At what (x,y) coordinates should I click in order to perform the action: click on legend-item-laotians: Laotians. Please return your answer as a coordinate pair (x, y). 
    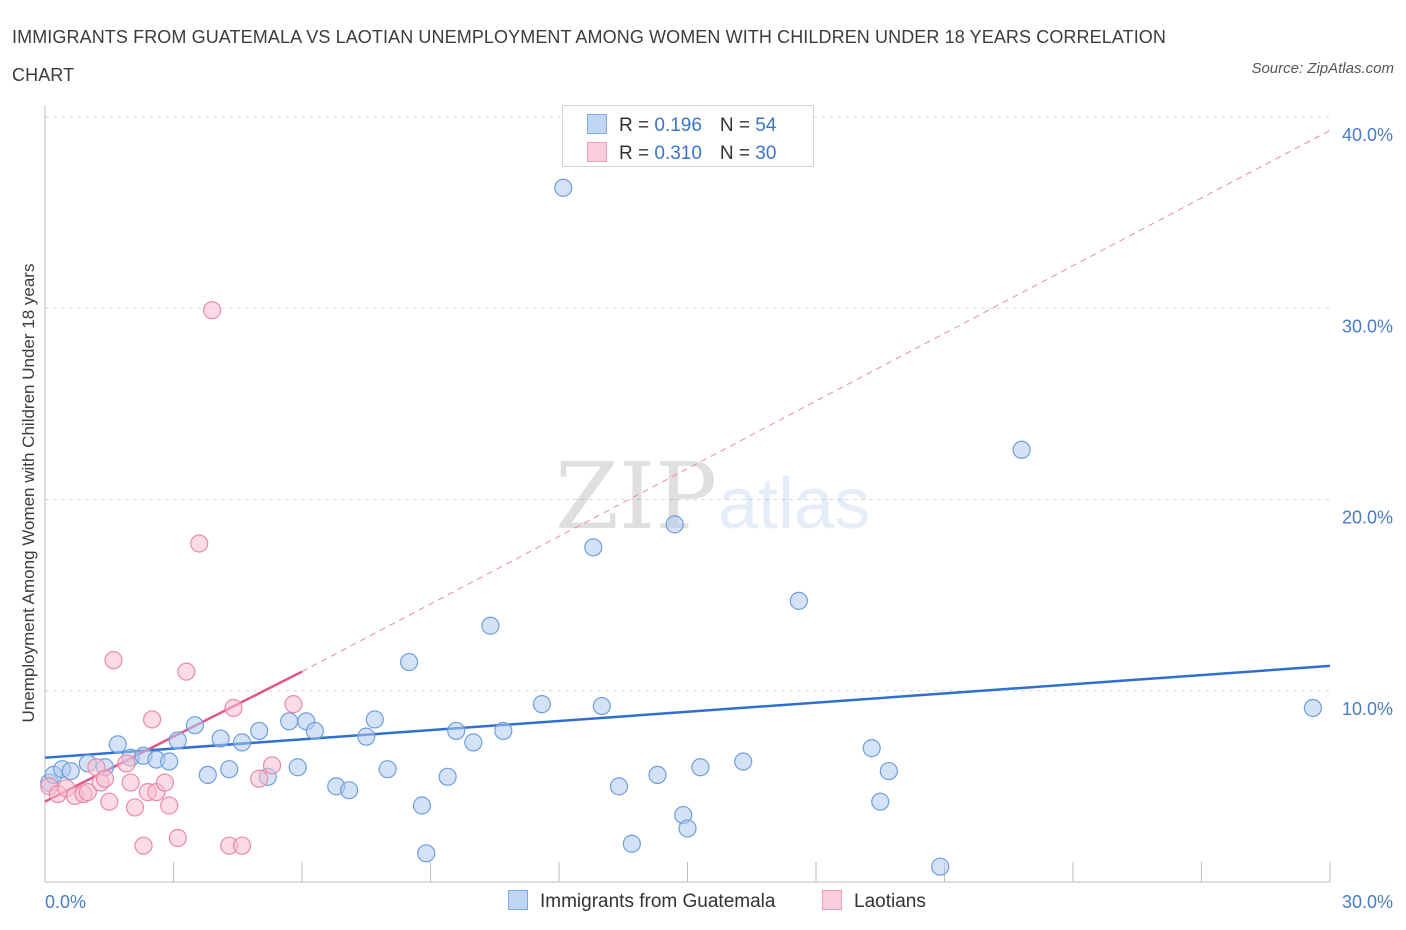
    Looking at the image, I should click on (874, 901).